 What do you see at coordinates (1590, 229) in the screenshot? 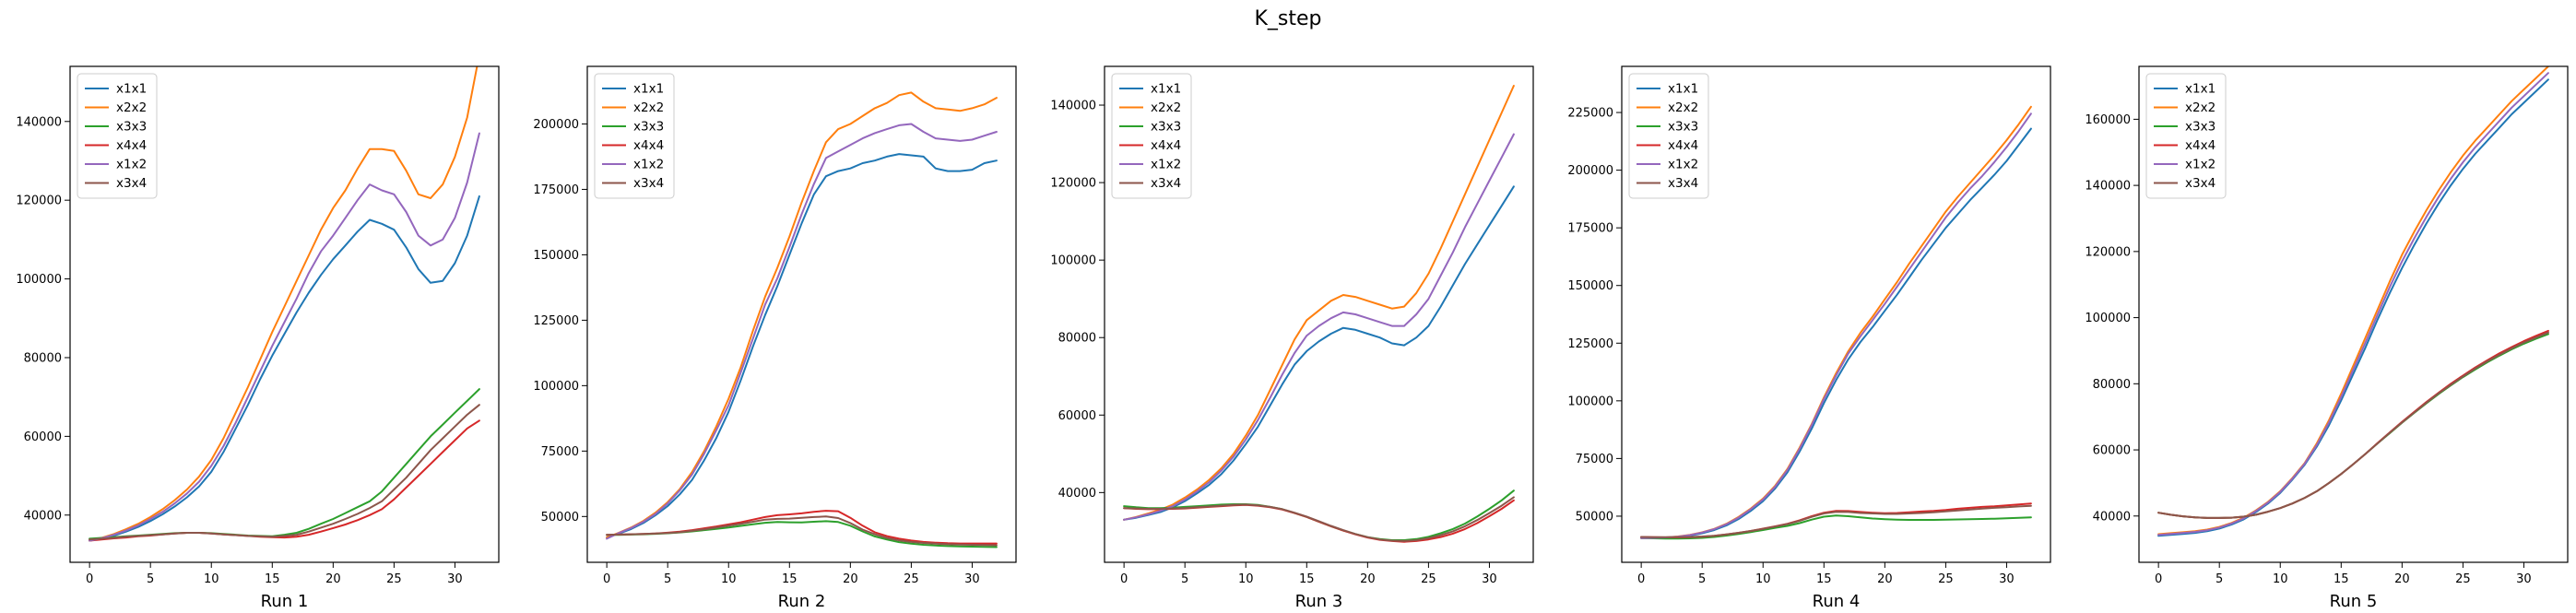
I see `y-tick-label: 175000` at bounding box center [1590, 229].